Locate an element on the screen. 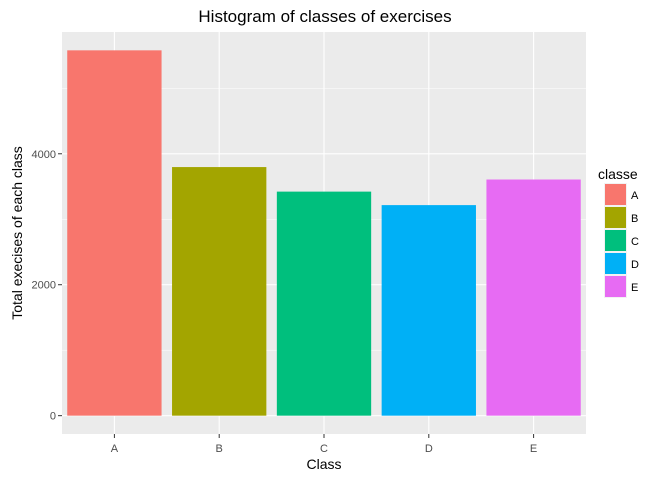 This screenshot has width=672, height=480. x-tick-label: B is located at coordinates (219, 449).